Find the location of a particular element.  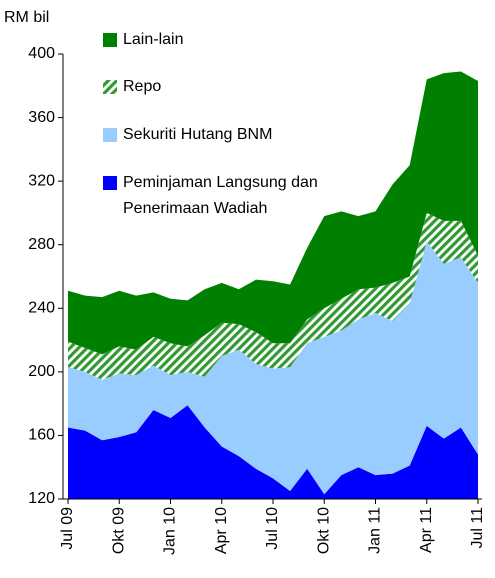

y-tick-label: 160 is located at coordinates (41, 435).